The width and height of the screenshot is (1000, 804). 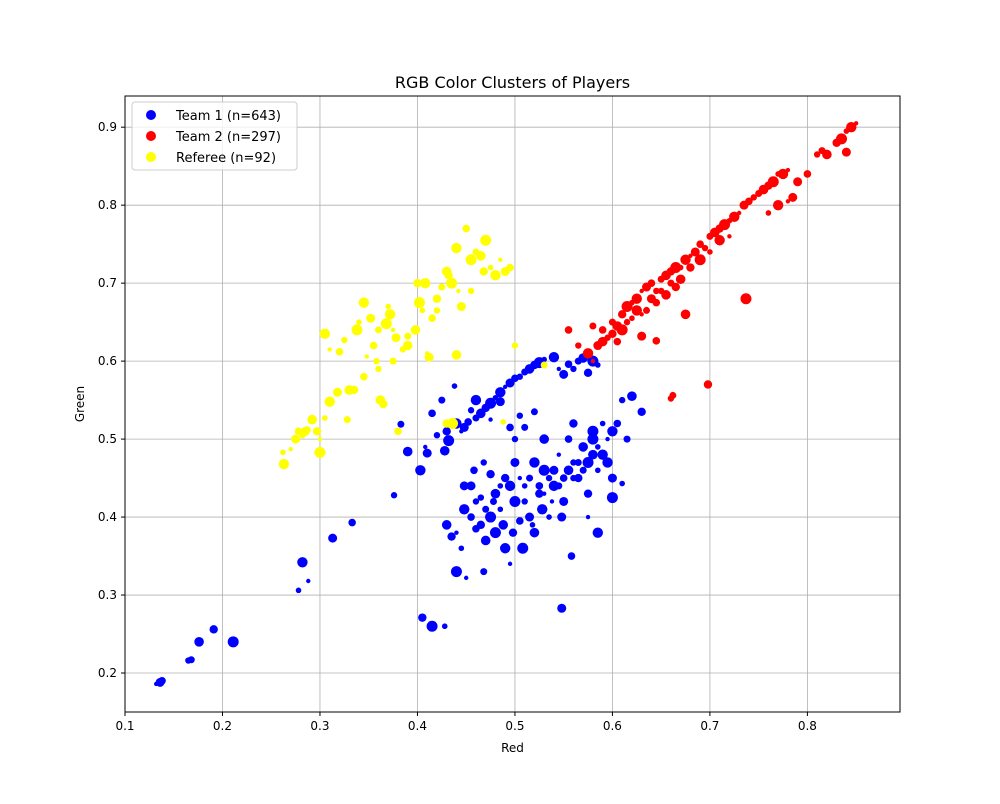 I want to click on x-tick-label: 0.6, so click(x=612, y=726).